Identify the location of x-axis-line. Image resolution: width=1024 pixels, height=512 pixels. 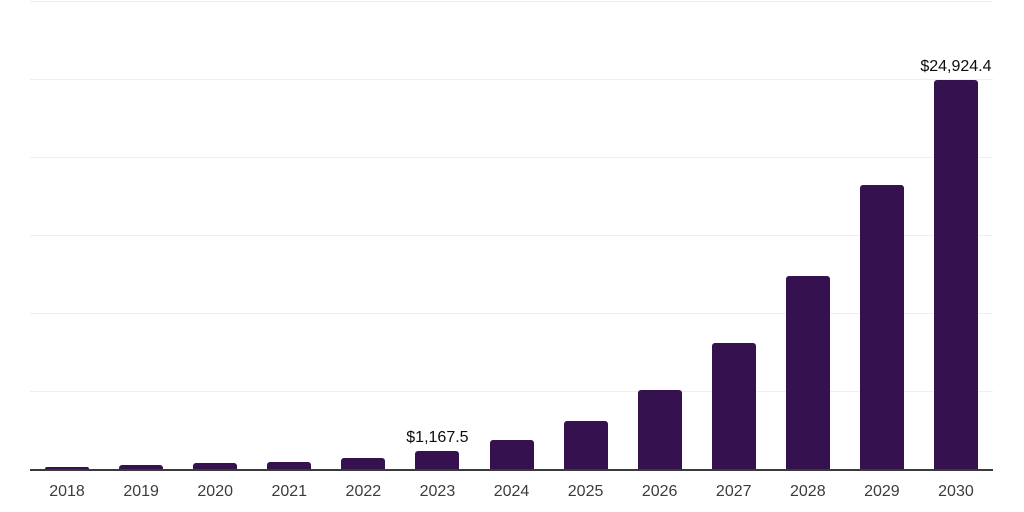
(511, 470).